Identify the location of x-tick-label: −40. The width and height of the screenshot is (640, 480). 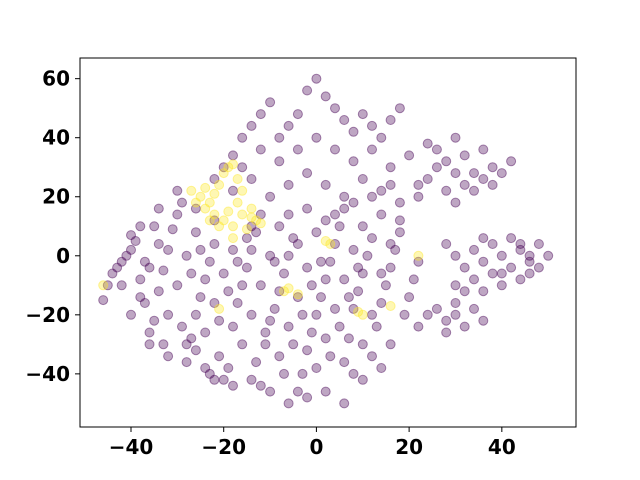
(131, 447).